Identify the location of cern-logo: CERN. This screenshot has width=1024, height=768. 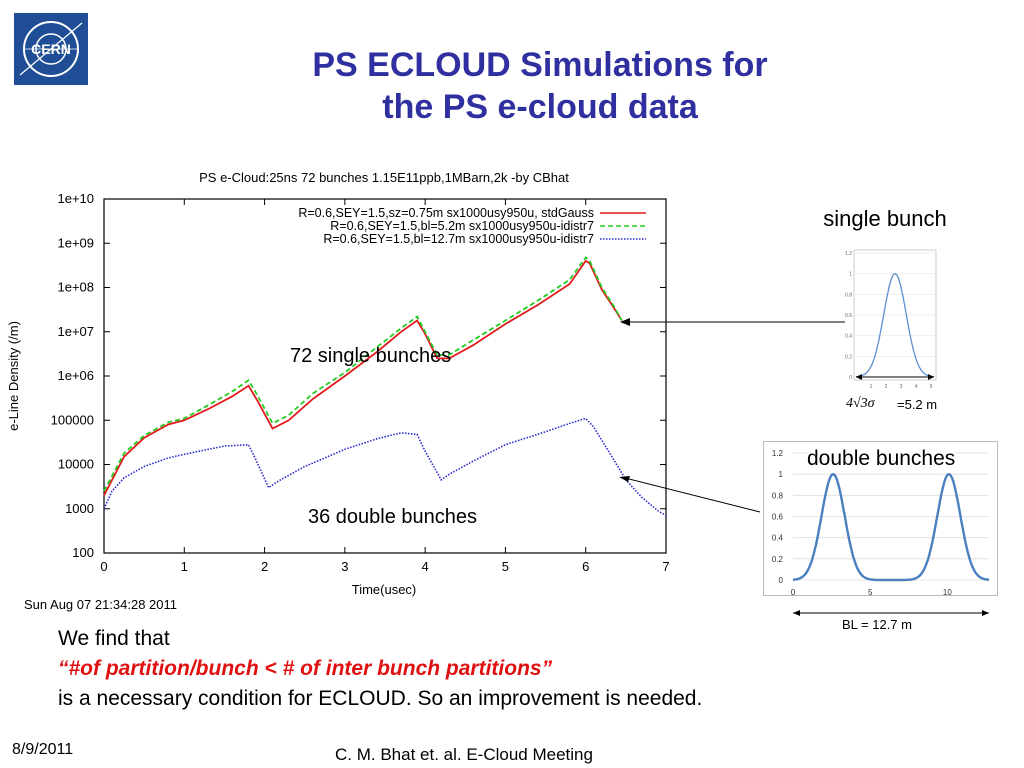
(51, 49).